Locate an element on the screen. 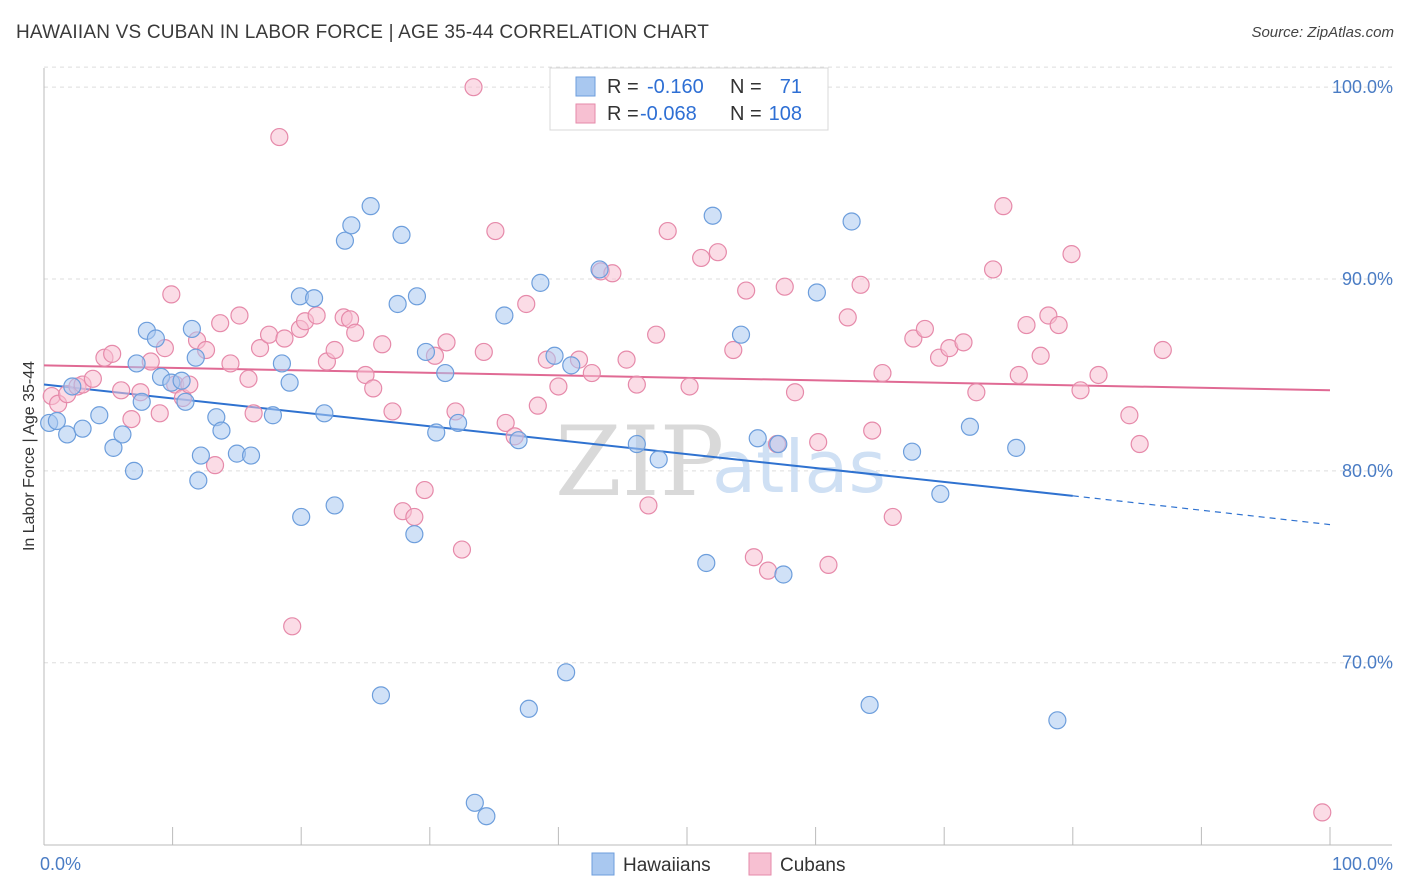  x-tick-label-1: 100.0% is located at coordinates (1362, 864).